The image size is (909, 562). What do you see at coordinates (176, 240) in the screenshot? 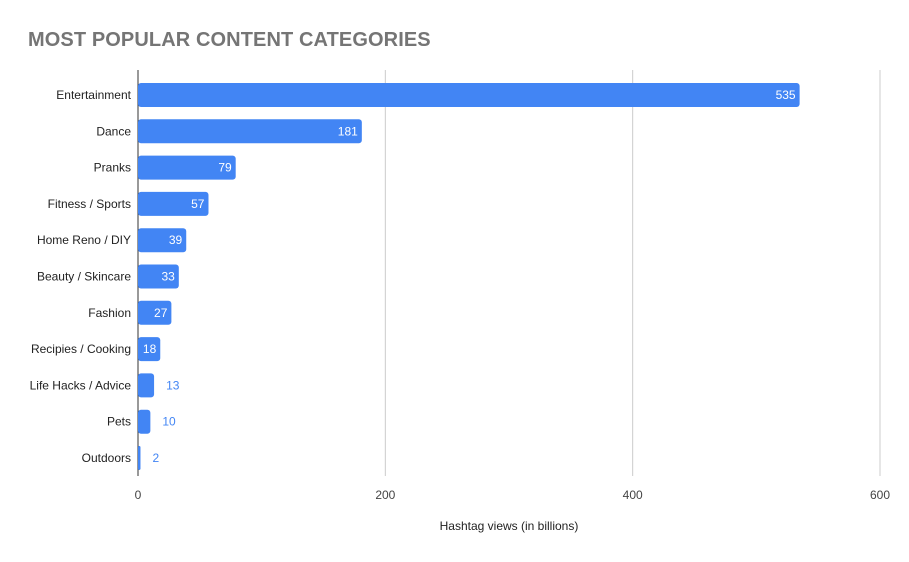
I see `data-label: 39` at bounding box center [176, 240].